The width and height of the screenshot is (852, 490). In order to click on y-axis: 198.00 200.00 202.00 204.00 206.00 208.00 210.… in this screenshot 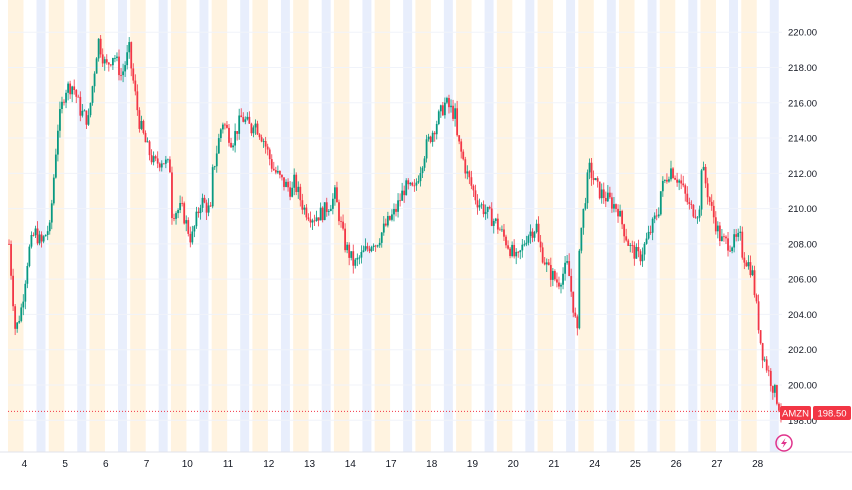, I will do `click(802, 227)`.